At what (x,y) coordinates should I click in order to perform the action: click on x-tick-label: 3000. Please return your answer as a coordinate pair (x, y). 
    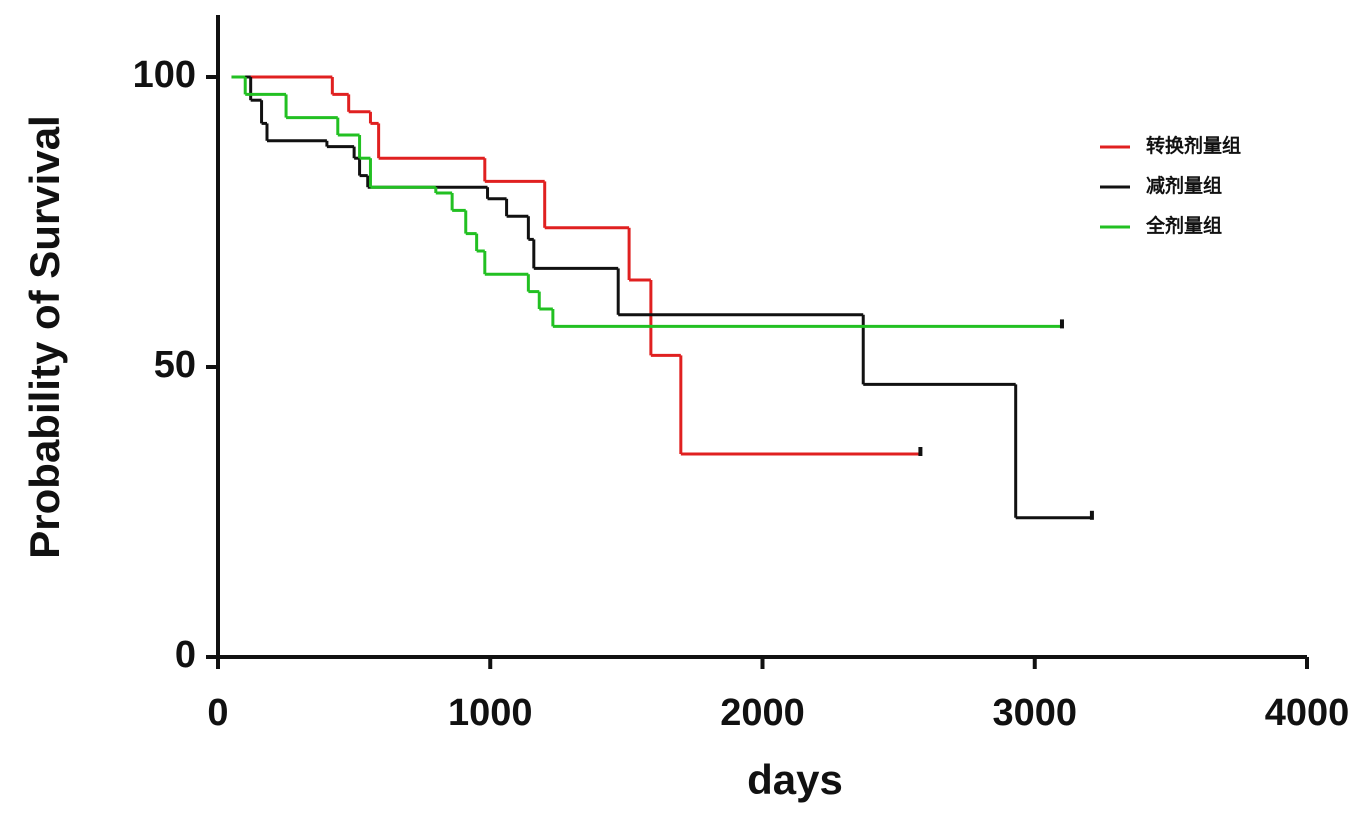
    Looking at the image, I should click on (1034, 713).